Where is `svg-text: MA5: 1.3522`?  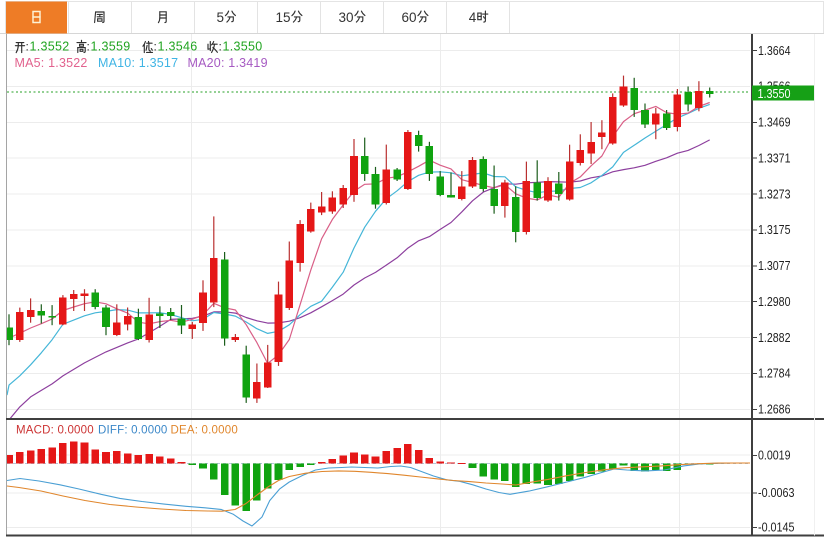
svg-text: MA5: 1.3522 is located at coordinates (51, 63).